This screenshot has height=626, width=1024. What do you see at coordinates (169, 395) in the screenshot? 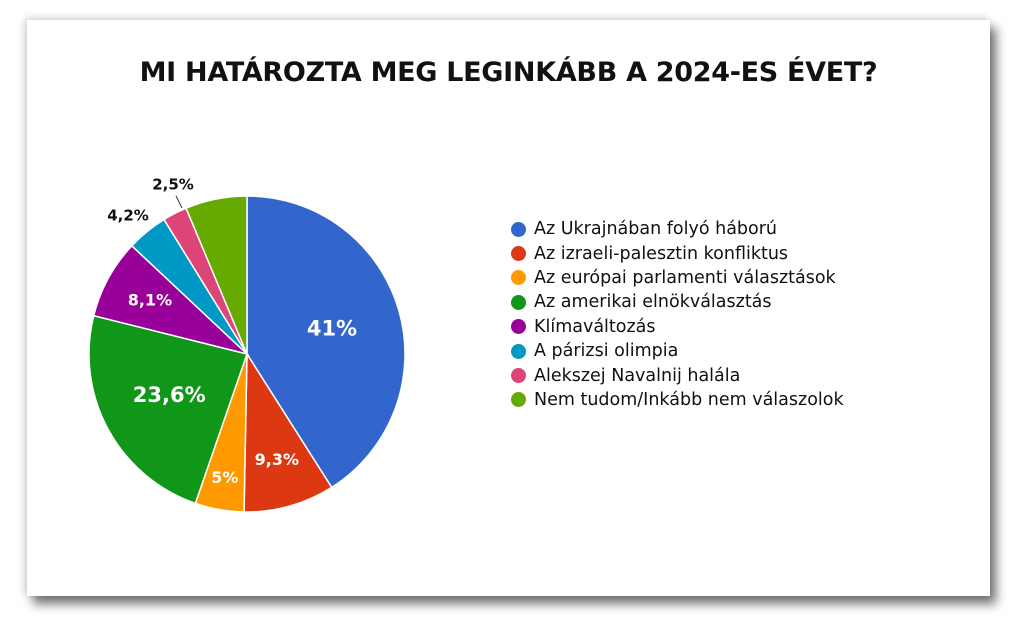
I see `slice-value-label: 23,6%` at bounding box center [169, 395].